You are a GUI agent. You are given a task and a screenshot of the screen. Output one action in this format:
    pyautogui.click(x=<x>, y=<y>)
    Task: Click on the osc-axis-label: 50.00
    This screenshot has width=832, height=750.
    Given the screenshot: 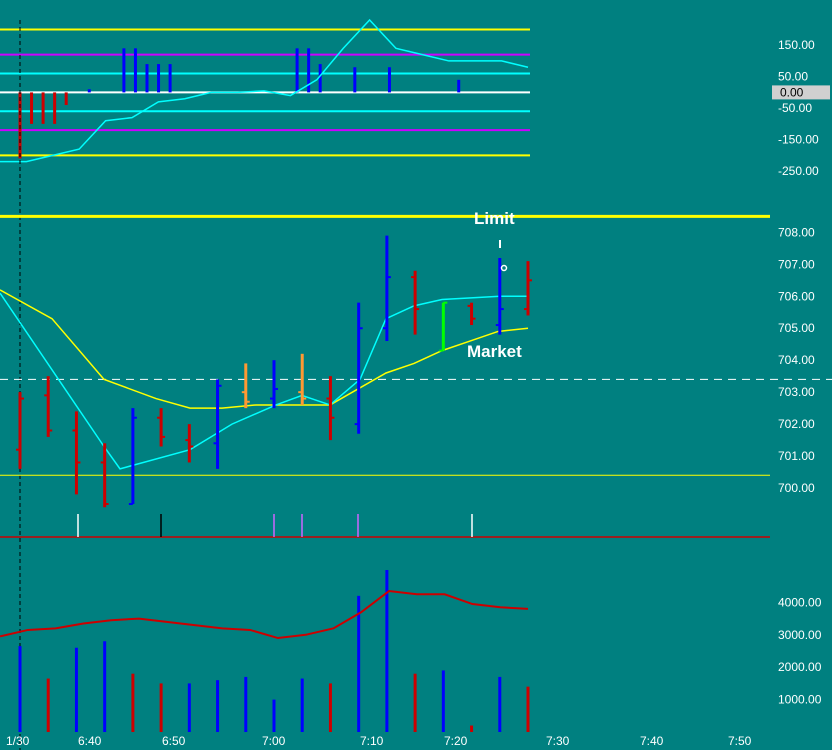 What is the action you would take?
    pyautogui.click(x=793, y=77)
    